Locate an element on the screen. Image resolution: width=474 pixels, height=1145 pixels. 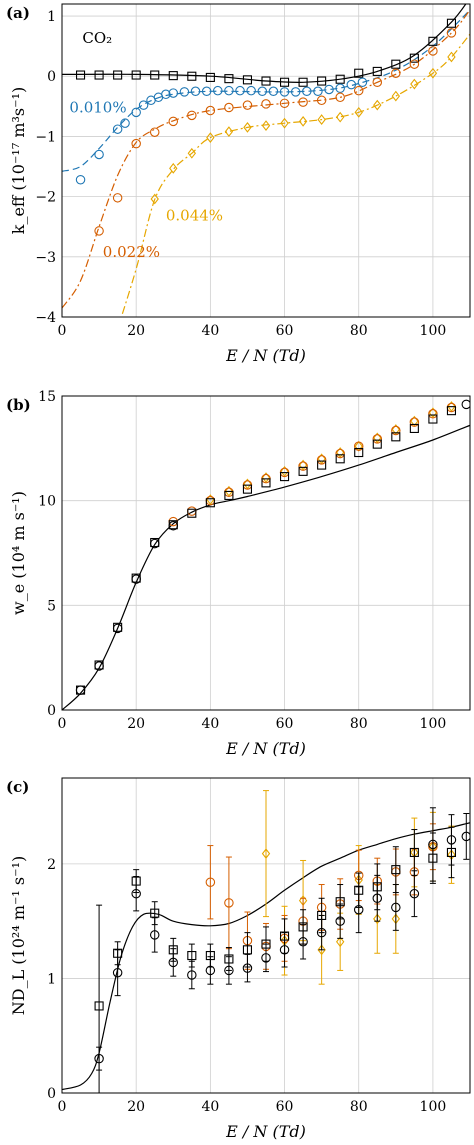
y-tick-label: 5 is located at coordinates (51, 606).